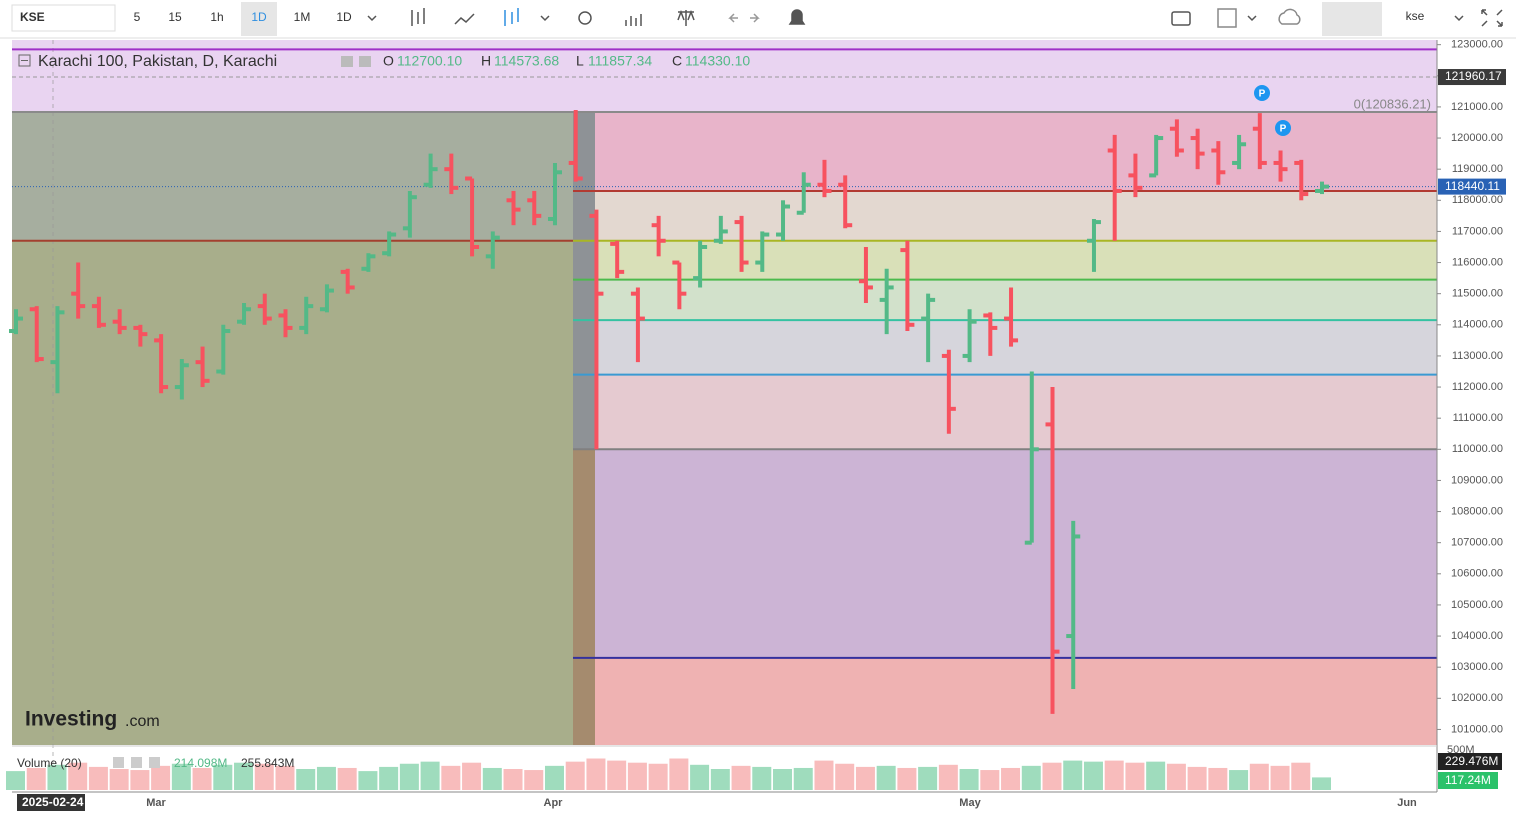 This screenshot has height=814, width=1516. I want to click on logo: Investing, so click(71, 719).